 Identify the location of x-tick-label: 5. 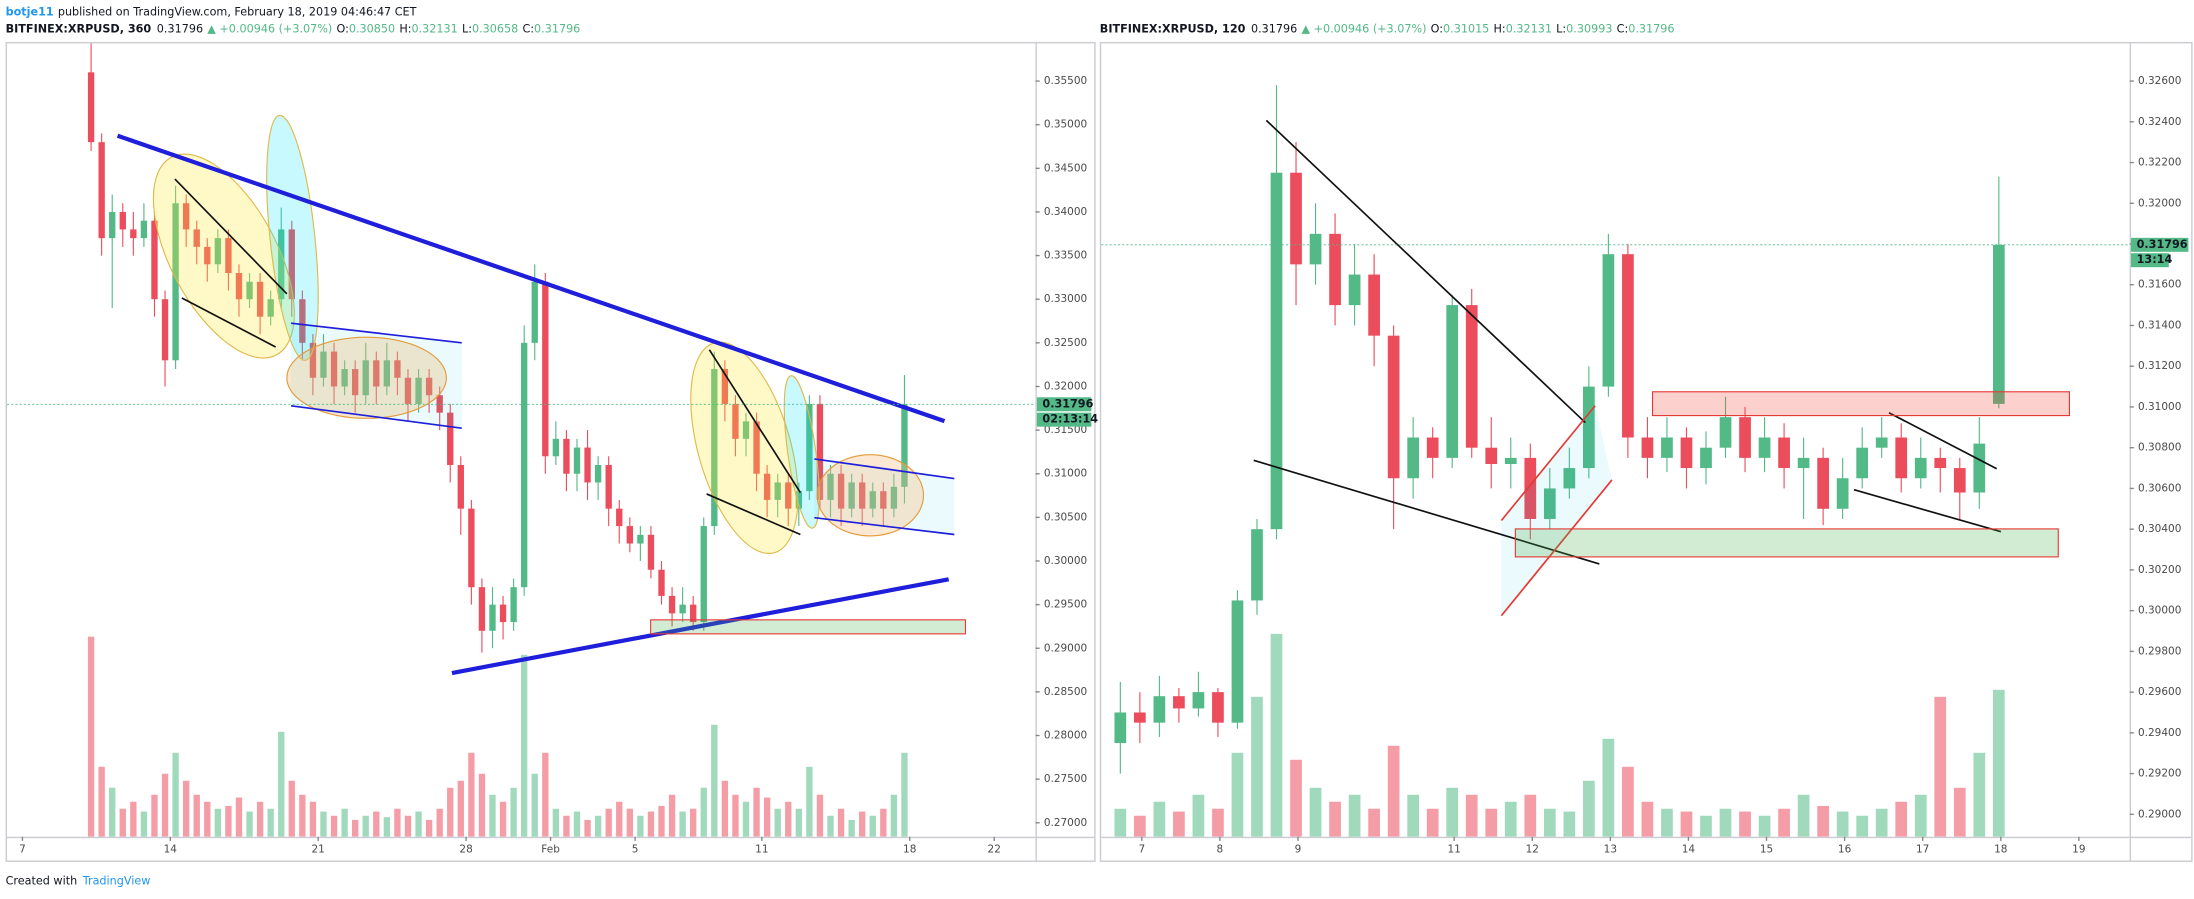
(635, 849).